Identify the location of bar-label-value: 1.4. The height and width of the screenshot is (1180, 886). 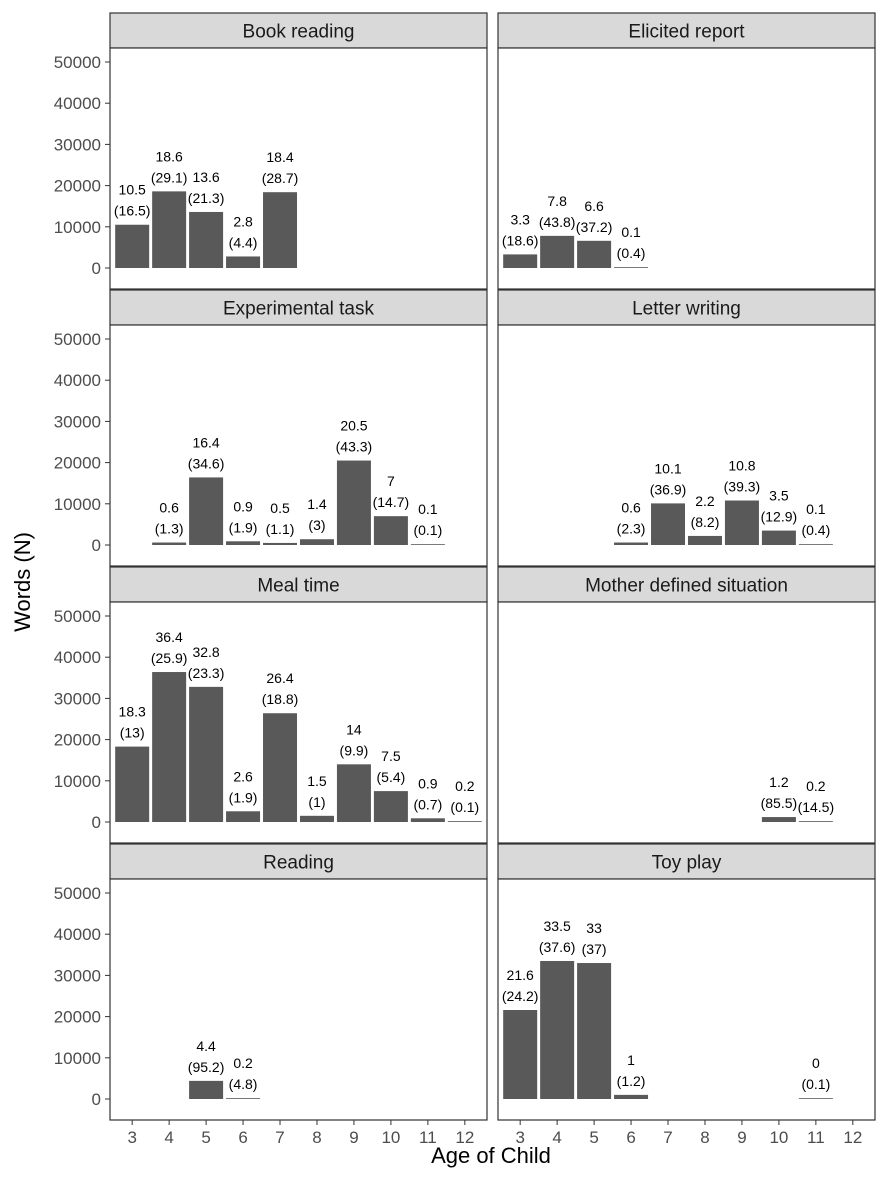
(317, 504).